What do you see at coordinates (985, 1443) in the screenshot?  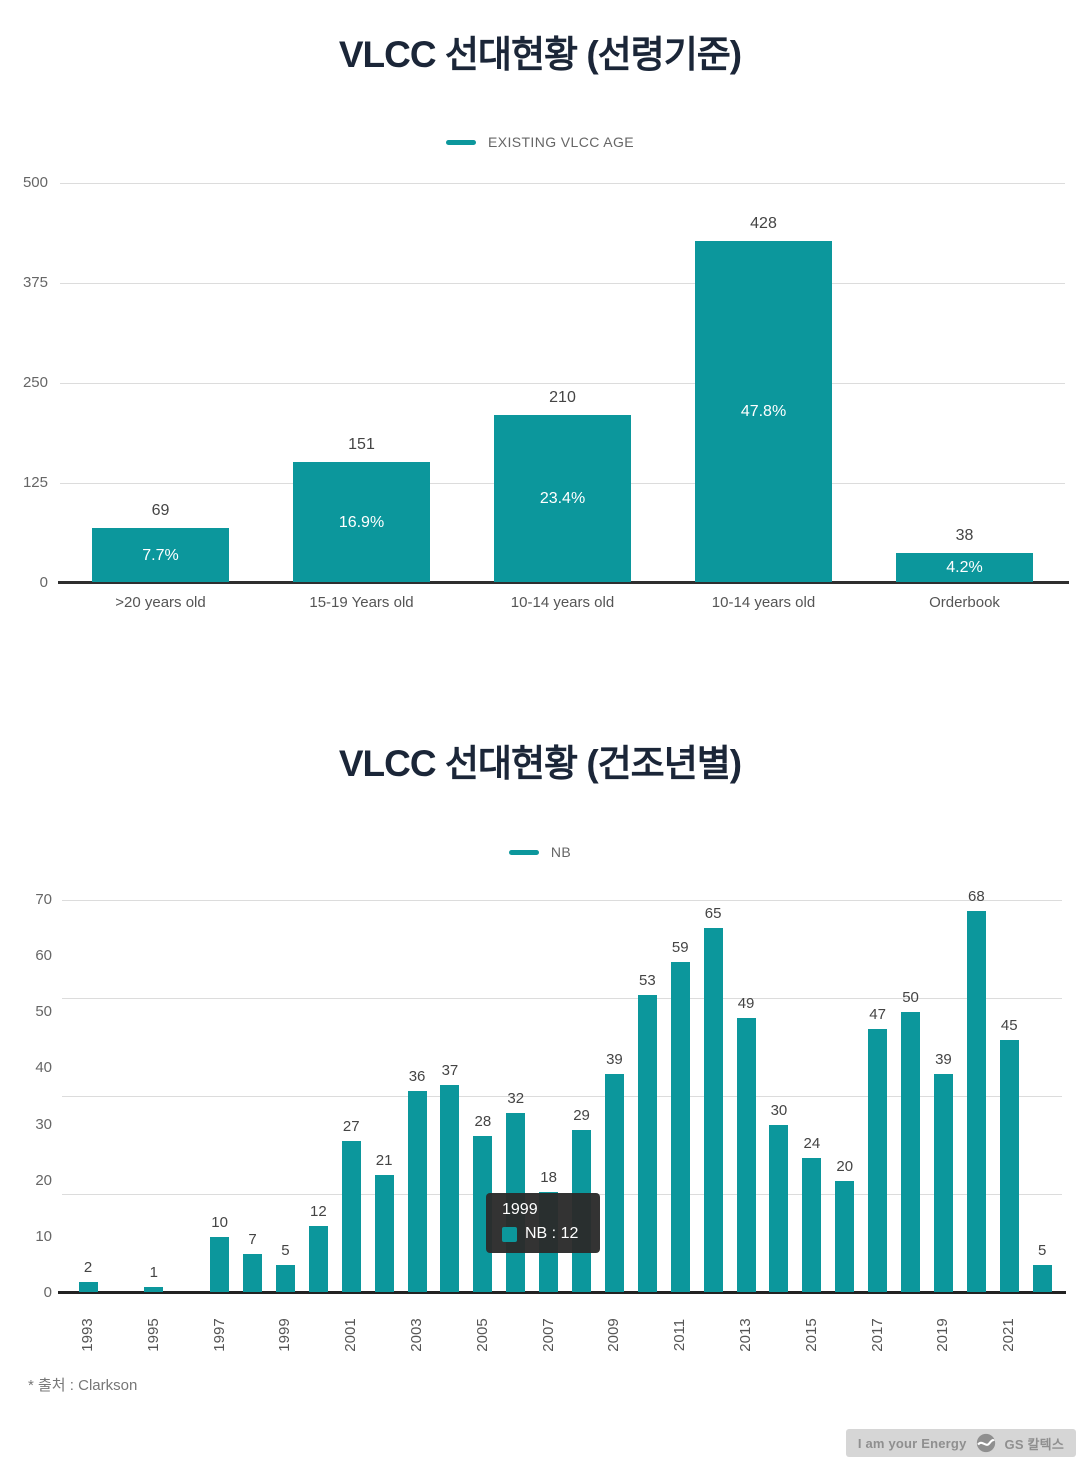 I see `gs-caltex-logo-icon` at bounding box center [985, 1443].